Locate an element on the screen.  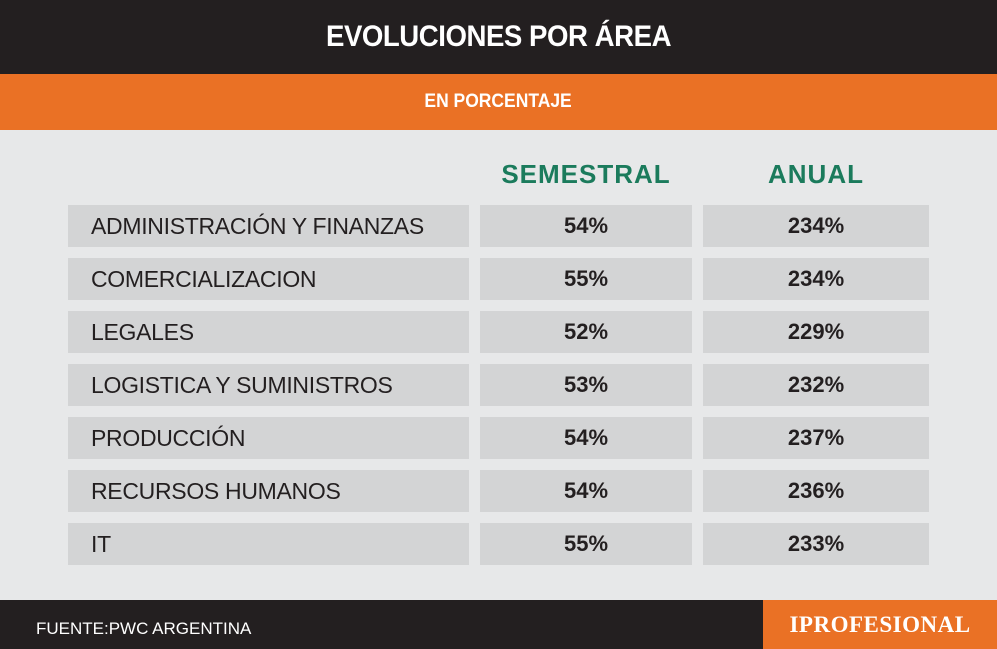
row-anual-value: 232% is located at coordinates (816, 385).